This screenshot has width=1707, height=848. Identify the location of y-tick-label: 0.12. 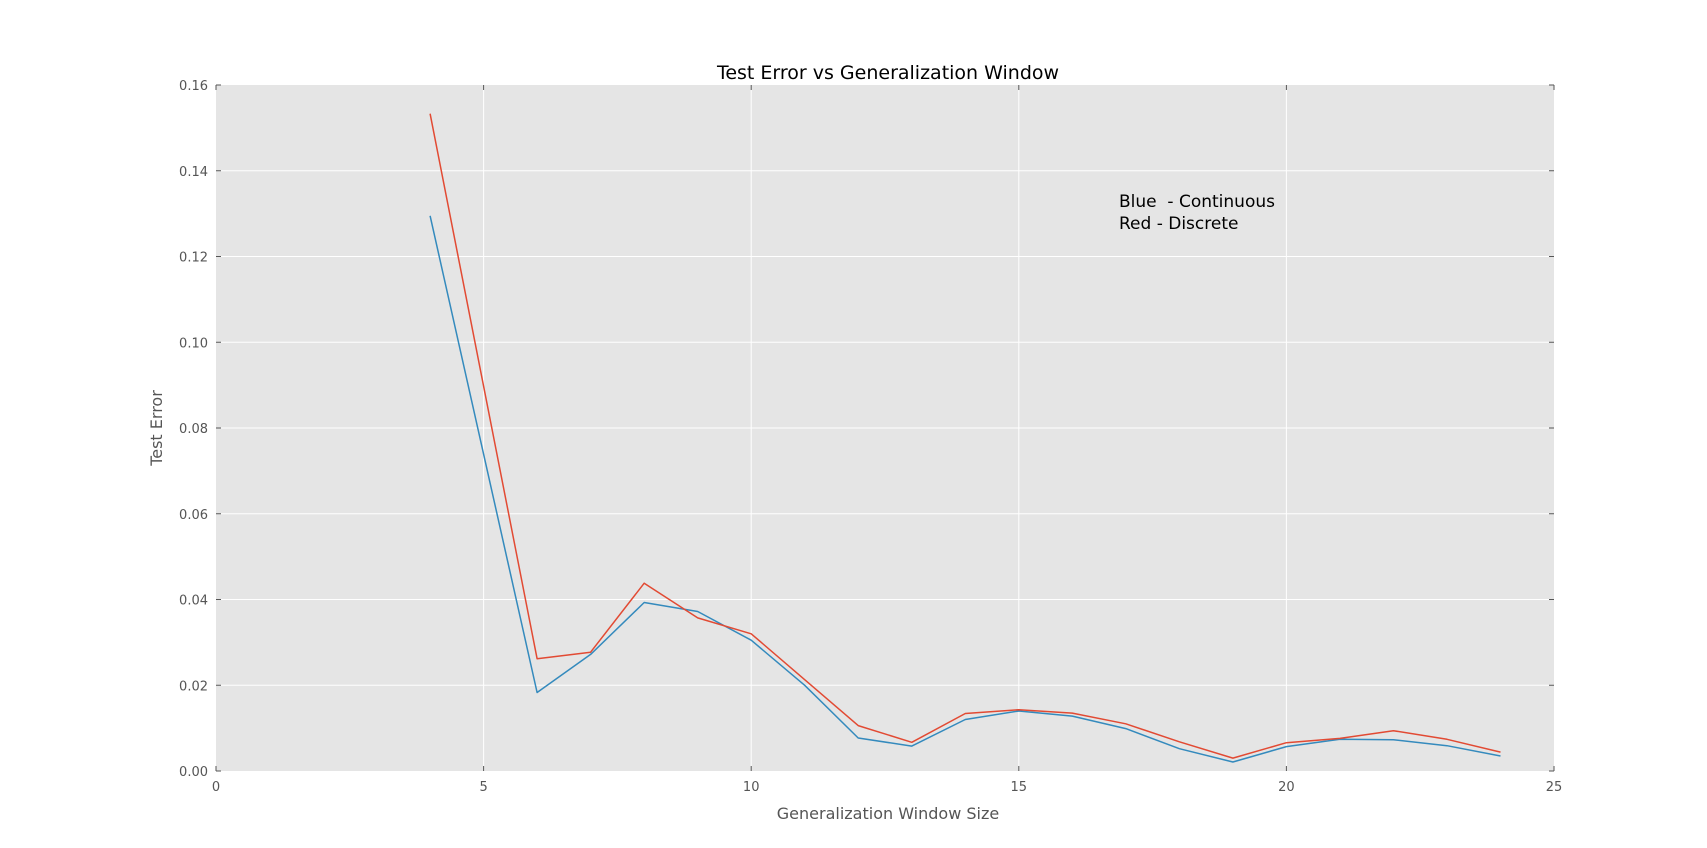
(193, 258).